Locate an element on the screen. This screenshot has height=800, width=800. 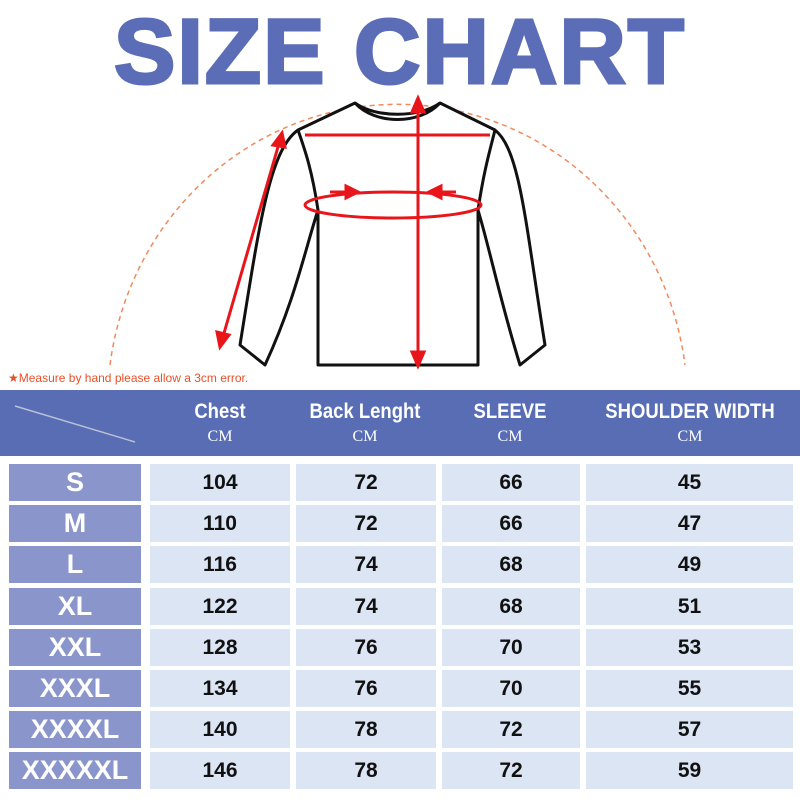
table-row: XL 122 74 68 51 is located at coordinates (400, 606).